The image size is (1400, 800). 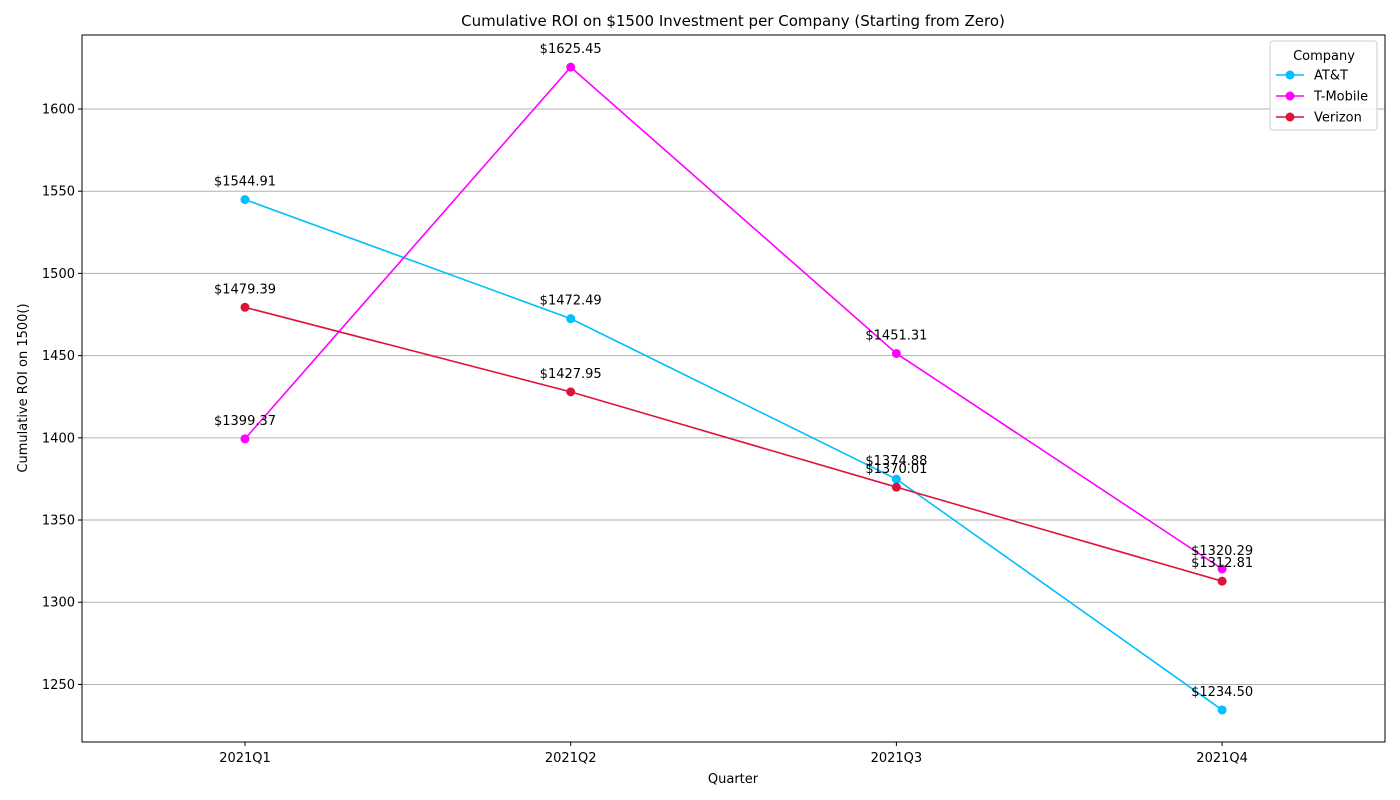 I want to click on data-label: $1320.29, so click(x=1222, y=551).